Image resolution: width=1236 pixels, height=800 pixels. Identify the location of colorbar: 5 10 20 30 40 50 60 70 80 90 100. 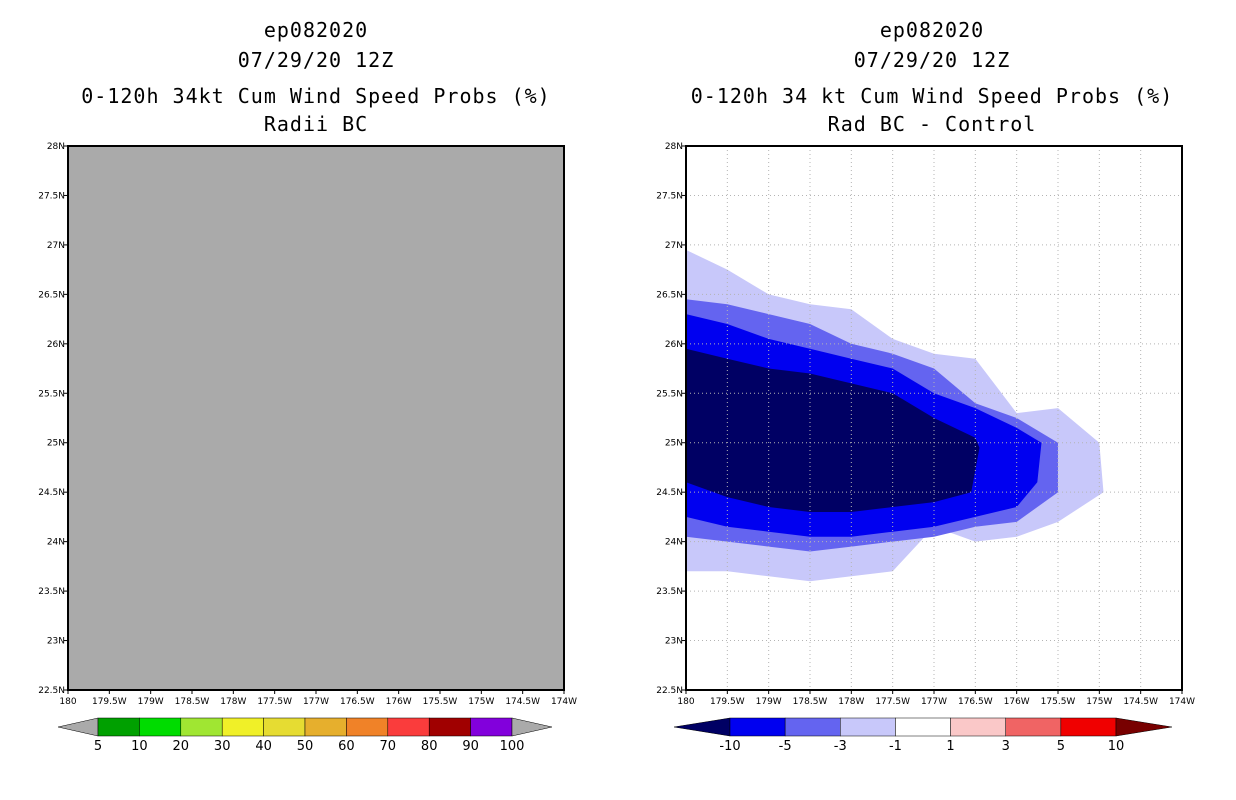
(305, 735).